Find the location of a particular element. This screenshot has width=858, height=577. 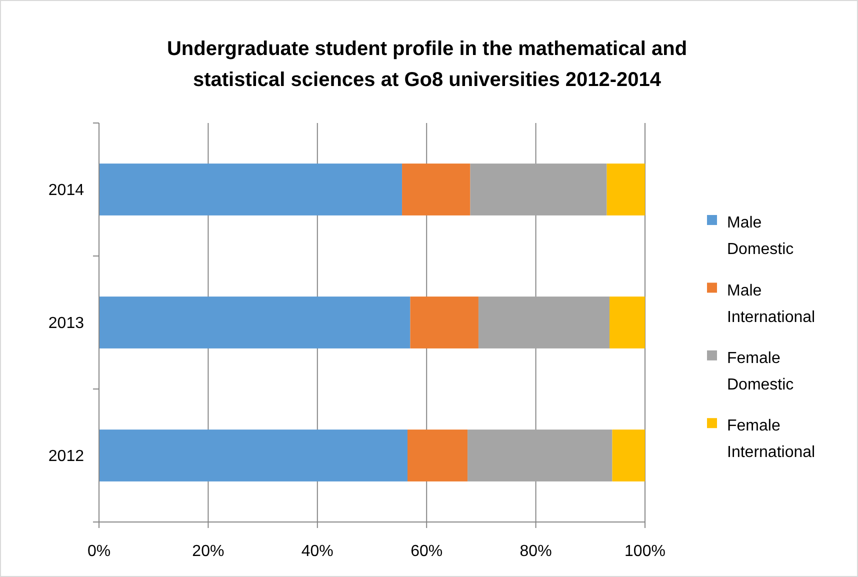

x-tick-label: 60% is located at coordinates (426, 551).